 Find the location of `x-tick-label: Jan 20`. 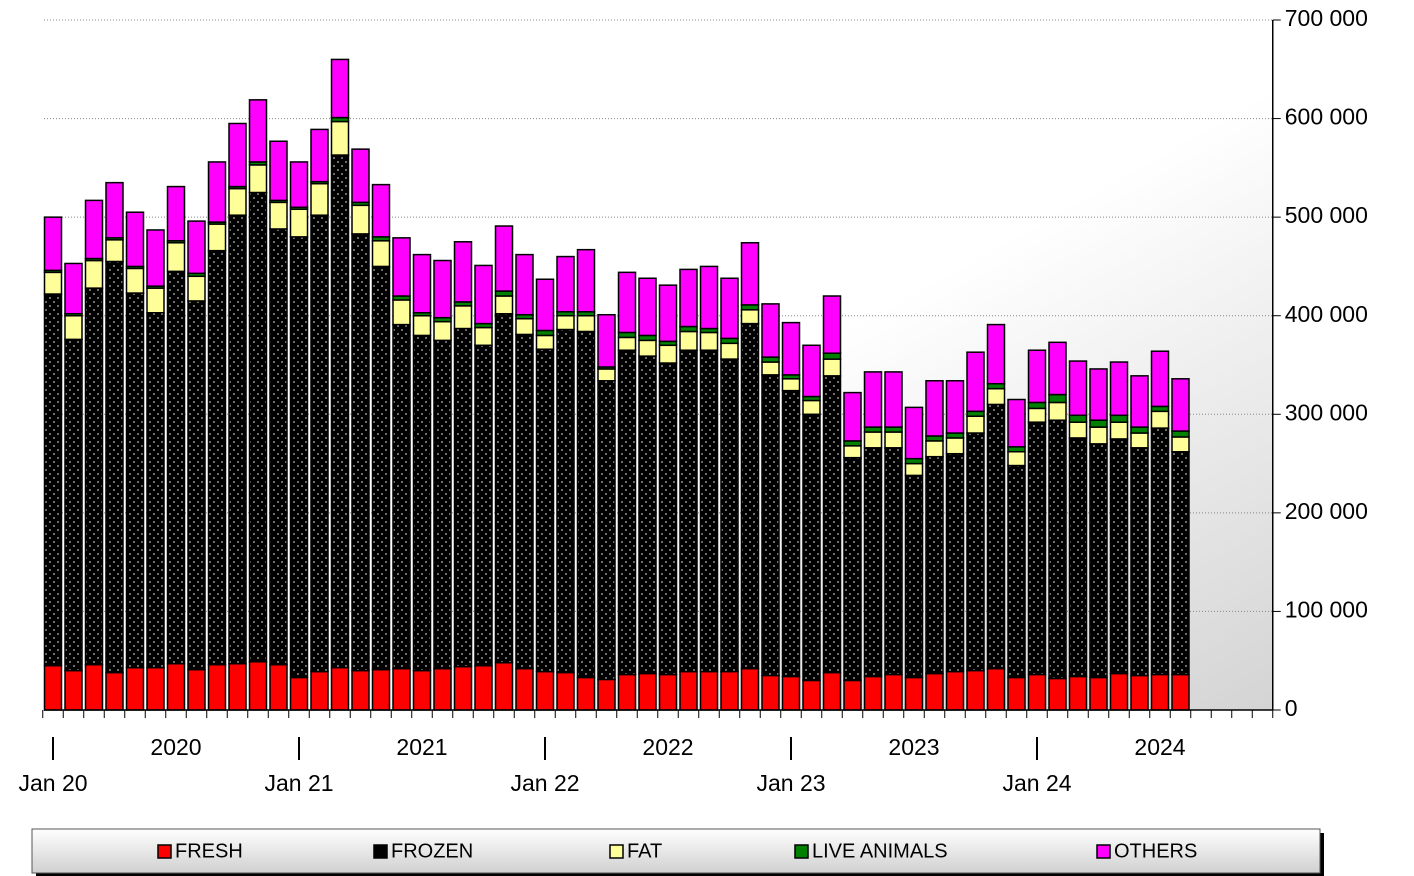

x-tick-label: Jan 20 is located at coordinates (52, 783).